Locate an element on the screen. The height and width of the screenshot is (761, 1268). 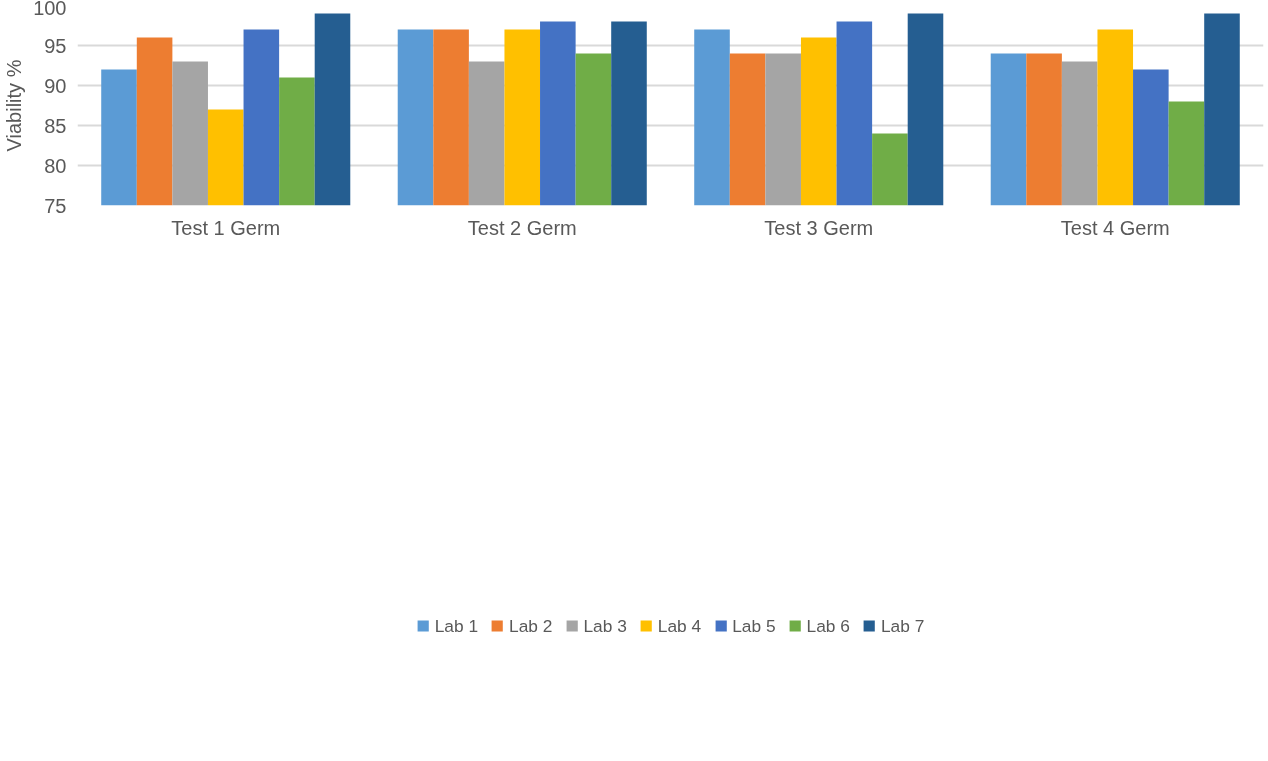
legend-label: Lab 2 is located at coordinates (531, 626).